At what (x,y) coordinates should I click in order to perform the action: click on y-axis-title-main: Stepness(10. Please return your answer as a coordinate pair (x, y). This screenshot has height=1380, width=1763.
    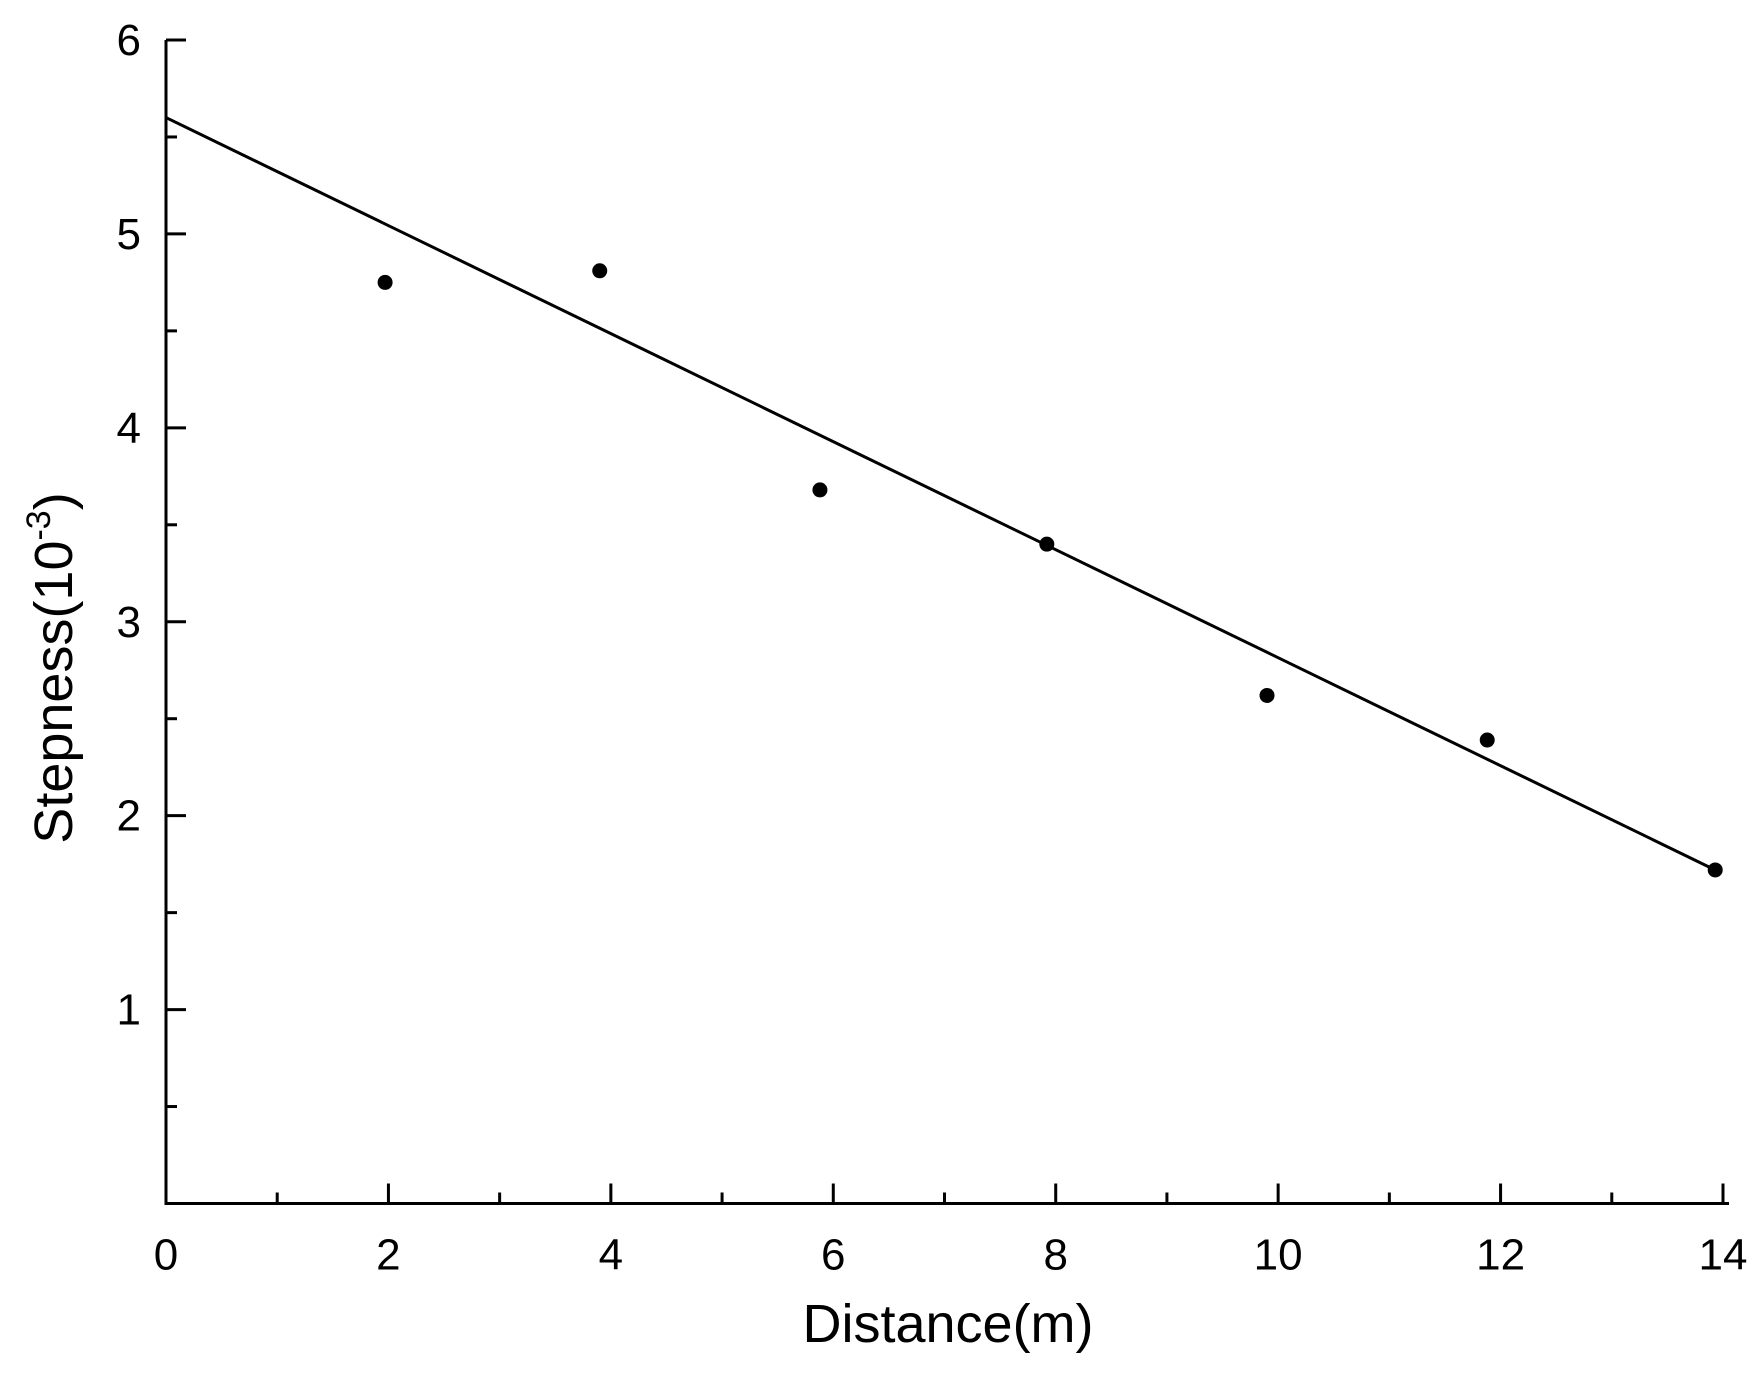
    Looking at the image, I should click on (54, 692).